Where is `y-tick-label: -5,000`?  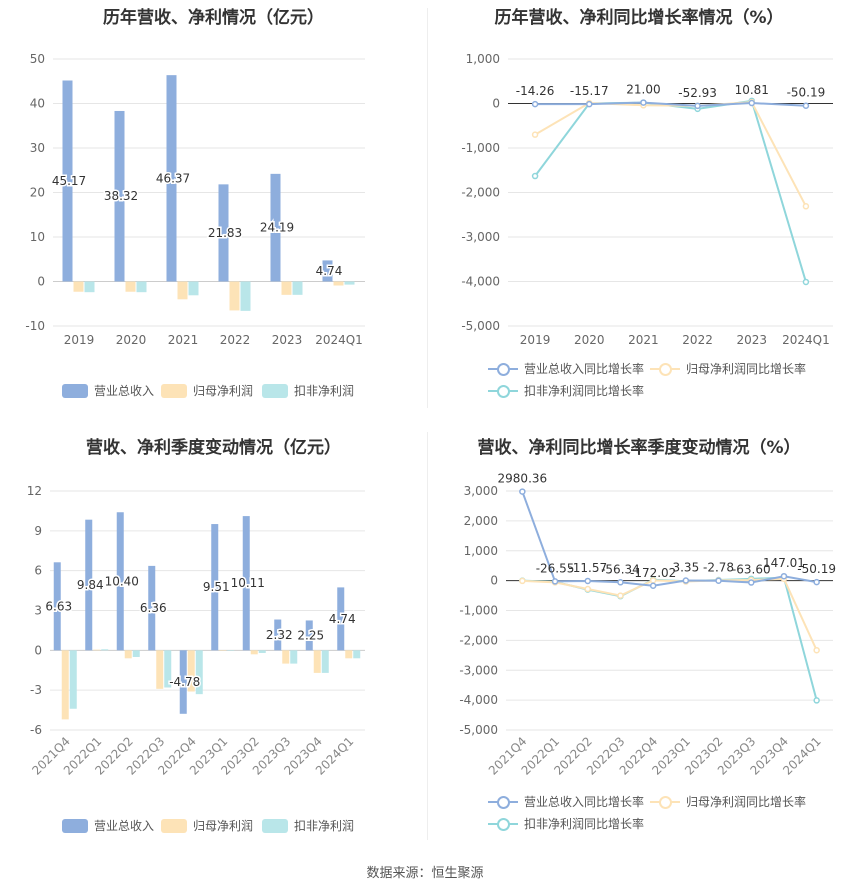
y-tick-label: -5,000 is located at coordinates (478, 730).